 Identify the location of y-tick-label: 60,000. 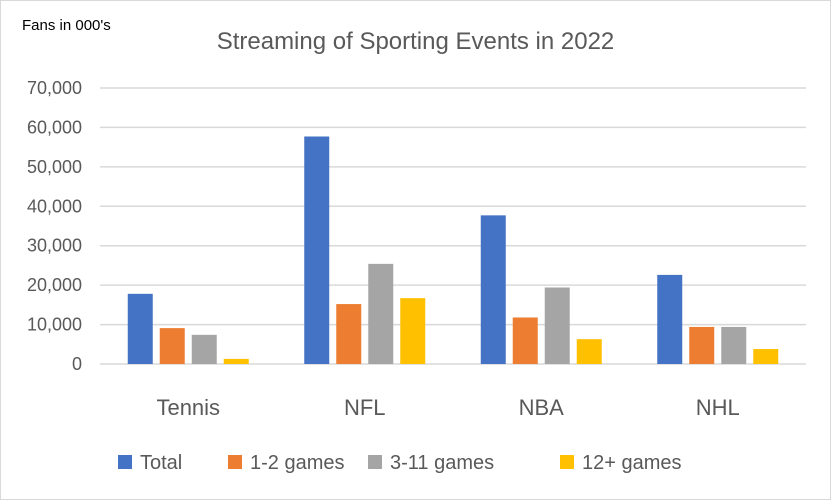
(54, 127).